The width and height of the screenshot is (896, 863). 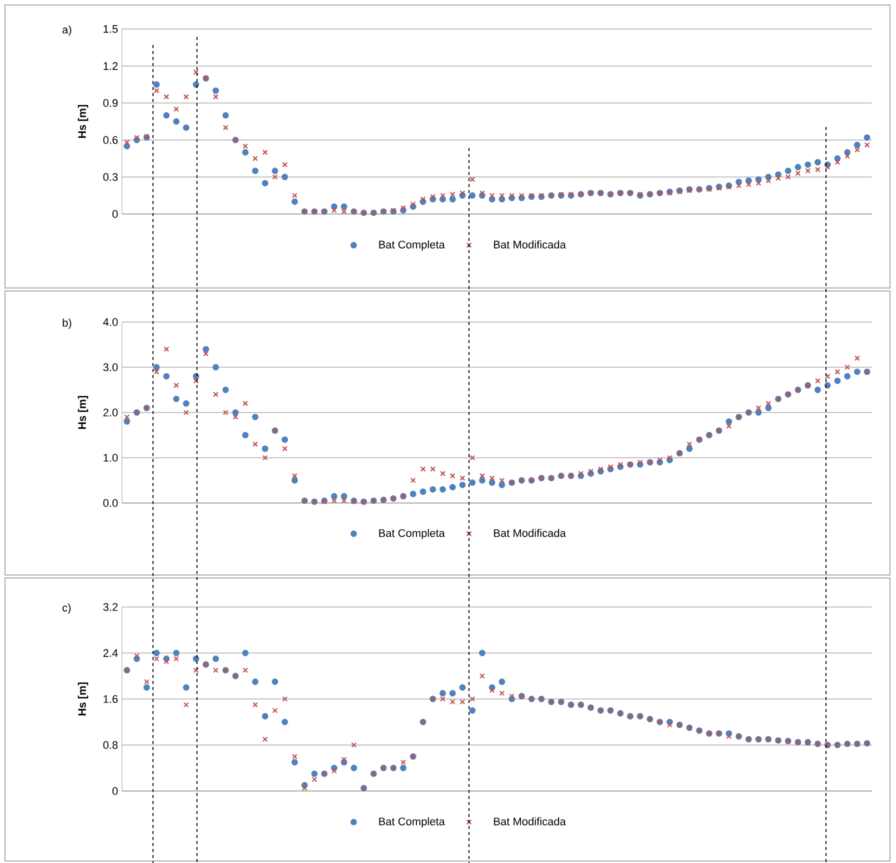 What do you see at coordinates (110, 412) in the screenshot?
I see `y-tick-label: 2.0` at bounding box center [110, 412].